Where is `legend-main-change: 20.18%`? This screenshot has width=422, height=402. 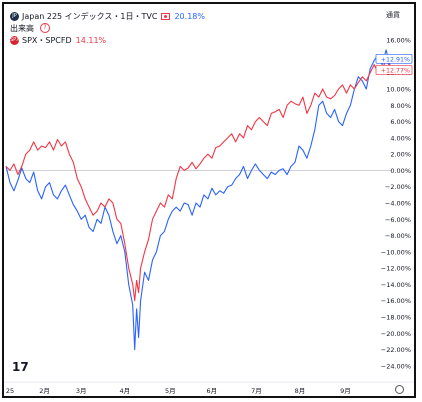
legend-main-change: 20.18% is located at coordinates (189, 16).